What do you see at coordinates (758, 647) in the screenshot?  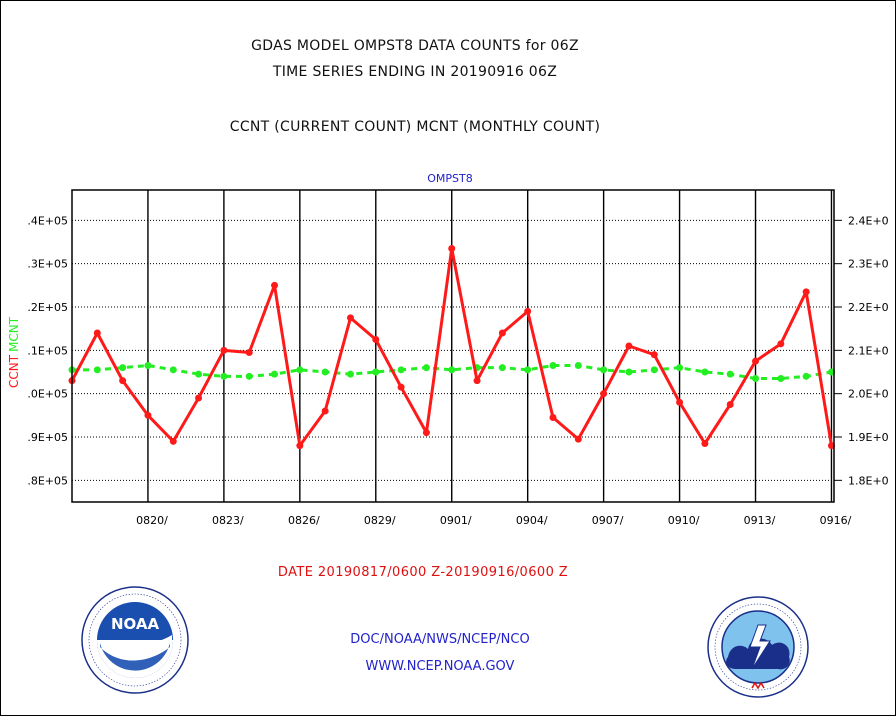 I see `nws-logo` at bounding box center [758, 647].